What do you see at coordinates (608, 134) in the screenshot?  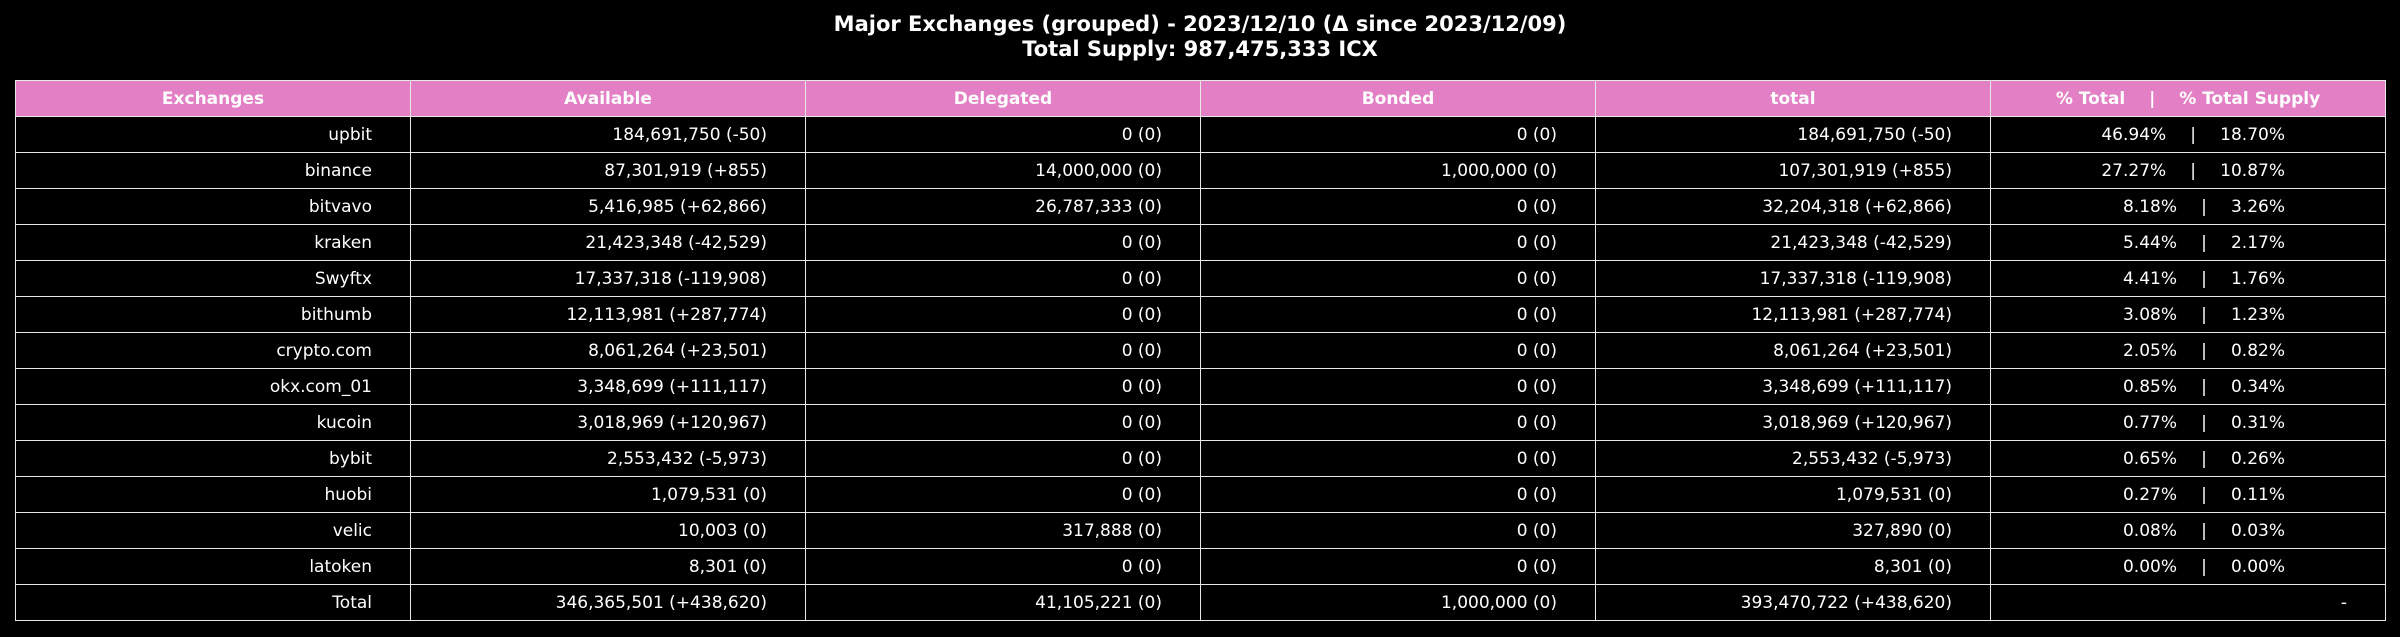 I see `cell-available: 184,691,750 (-50)` at bounding box center [608, 134].